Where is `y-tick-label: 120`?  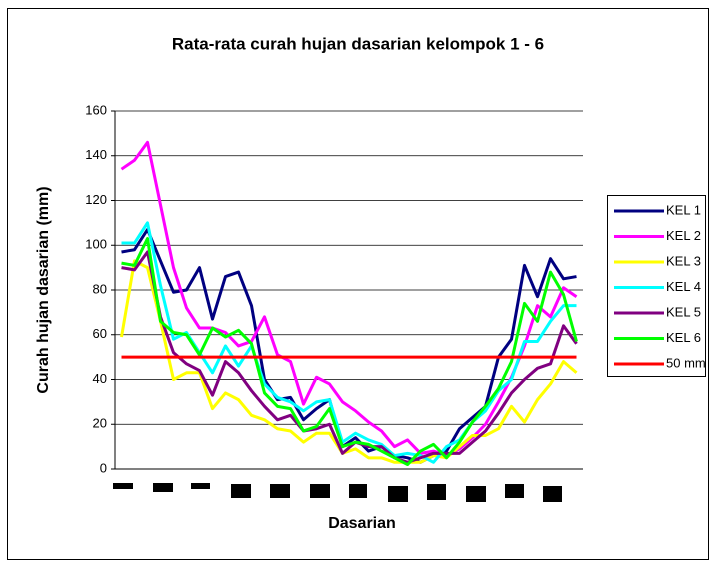 y-tick-label: 120 is located at coordinates (96, 199).